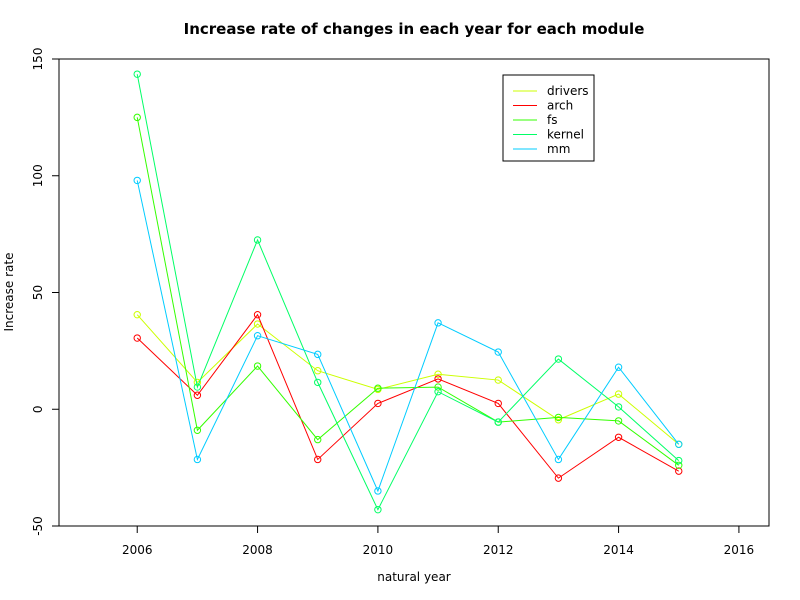 This screenshot has width=800, height=600. What do you see at coordinates (560, 106) in the screenshot?
I see `legend-label-arch: arch` at bounding box center [560, 106].